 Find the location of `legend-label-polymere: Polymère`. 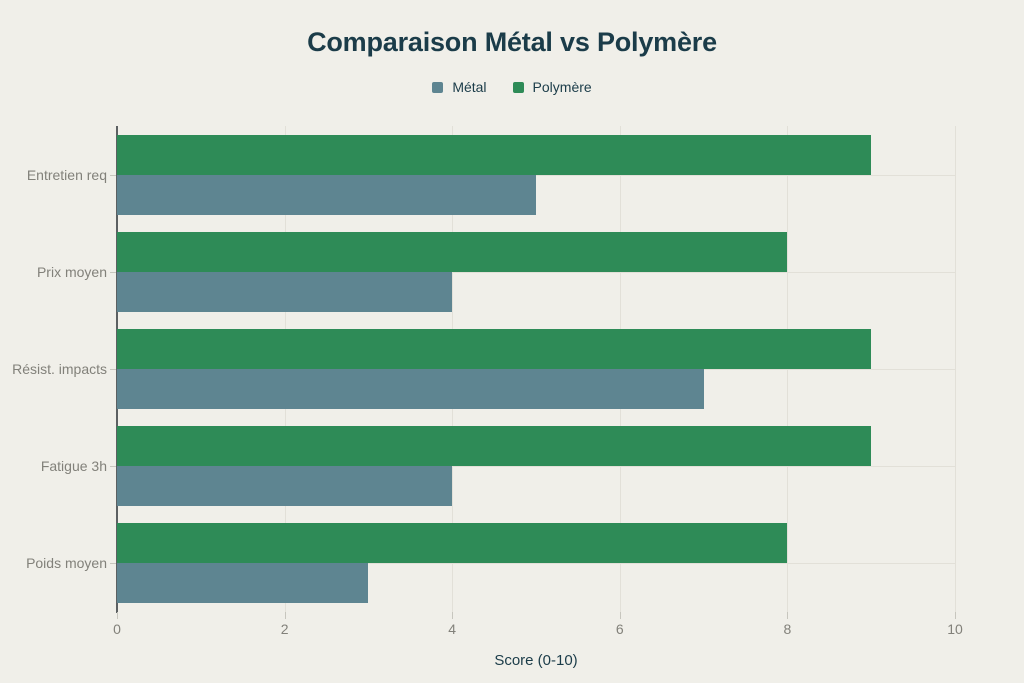

legend-label-polymere: Polymère is located at coordinates (562, 87).